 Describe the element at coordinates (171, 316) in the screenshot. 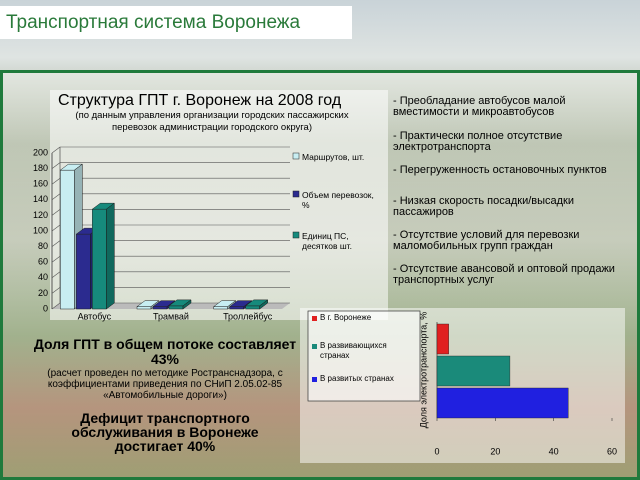

I see `x-tick-label: Трамвай` at that location.